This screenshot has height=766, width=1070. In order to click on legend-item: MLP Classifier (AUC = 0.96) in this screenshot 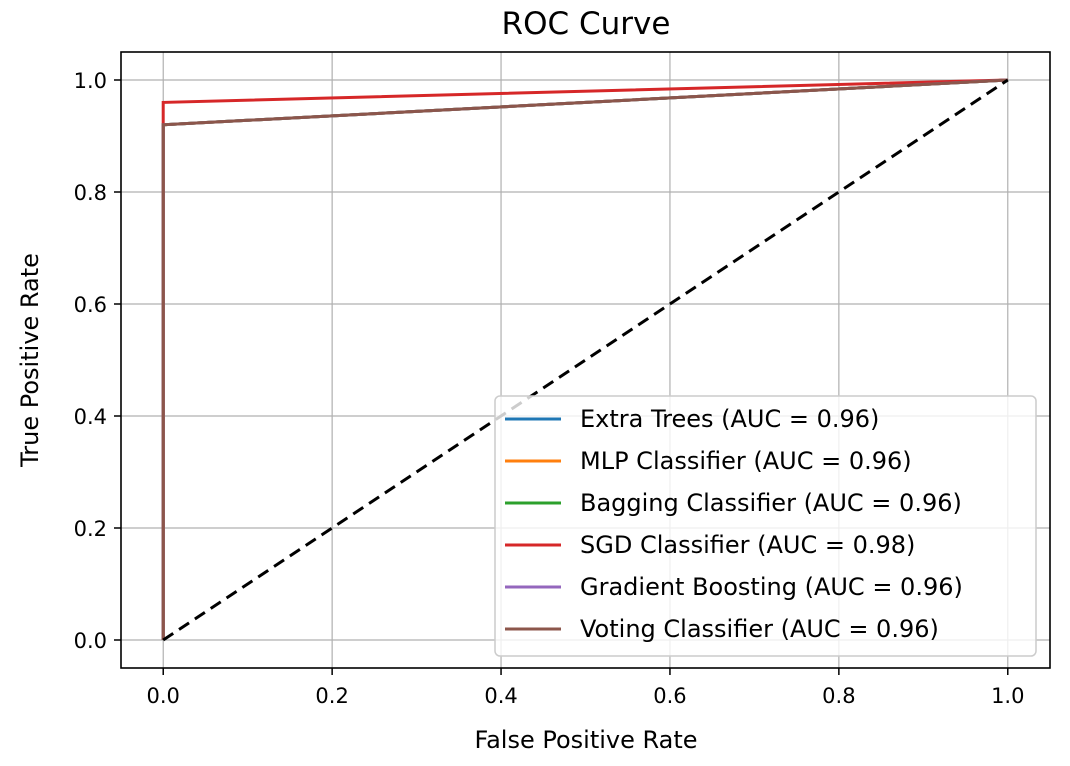, I will do `click(708, 461)`.